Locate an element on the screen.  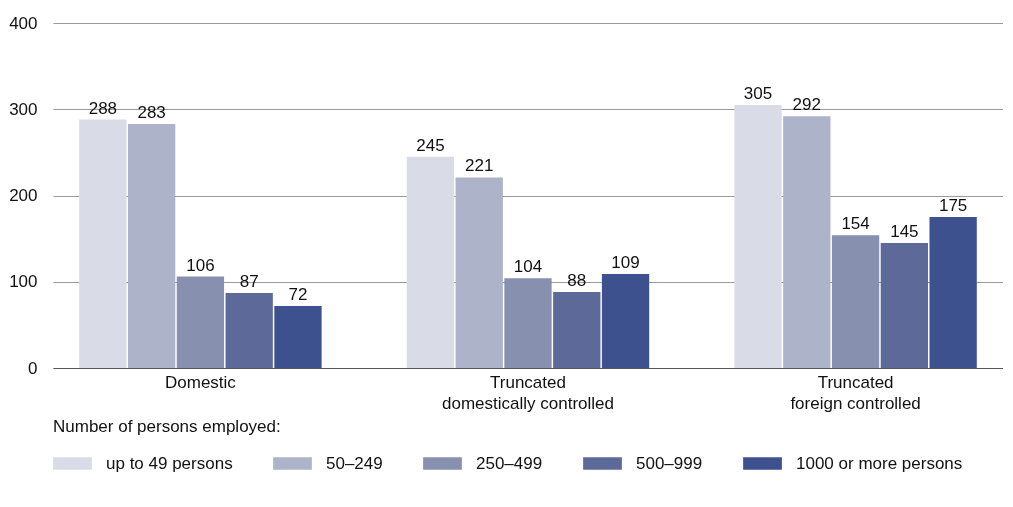
data-label: 175 is located at coordinates (953, 206).